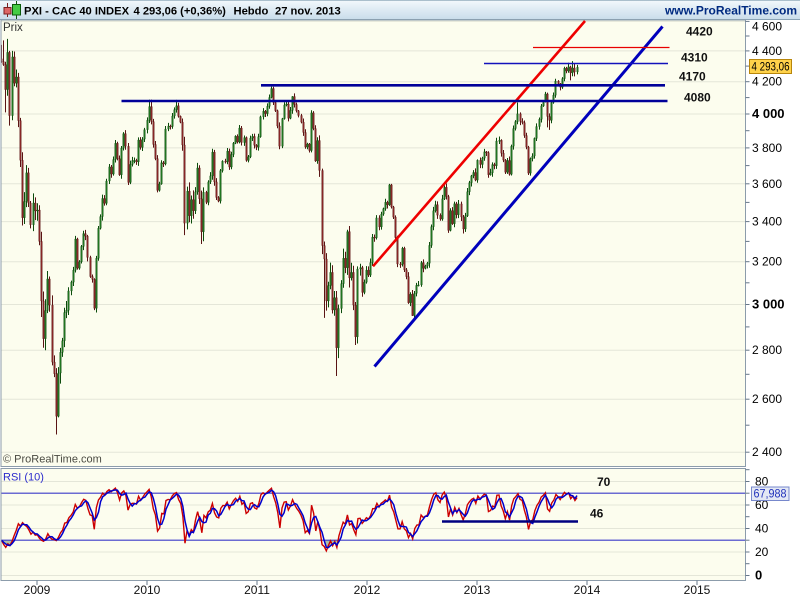  What do you see at coordinates (767, 452) in the screenshot?
I see `svg-text: 2 400` at bounding box center [767, 452].